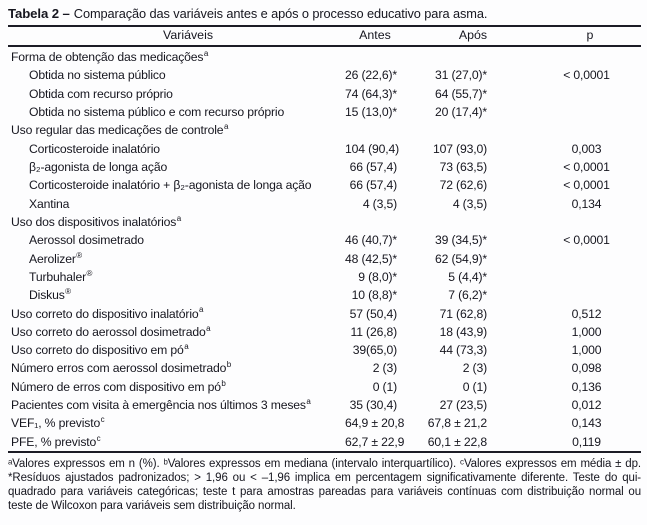 Image resolution: width=647 pixels, height=525 pixels. I want to click on p-value: 0,136, so click(586, 386).